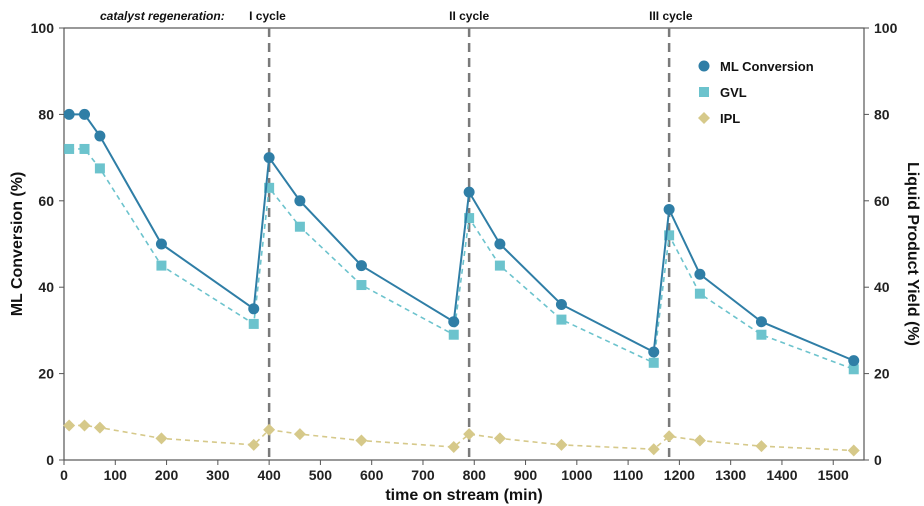 The image size is (924, 506). I want to click on y-left-tick-label: 20, so click(46, 374).